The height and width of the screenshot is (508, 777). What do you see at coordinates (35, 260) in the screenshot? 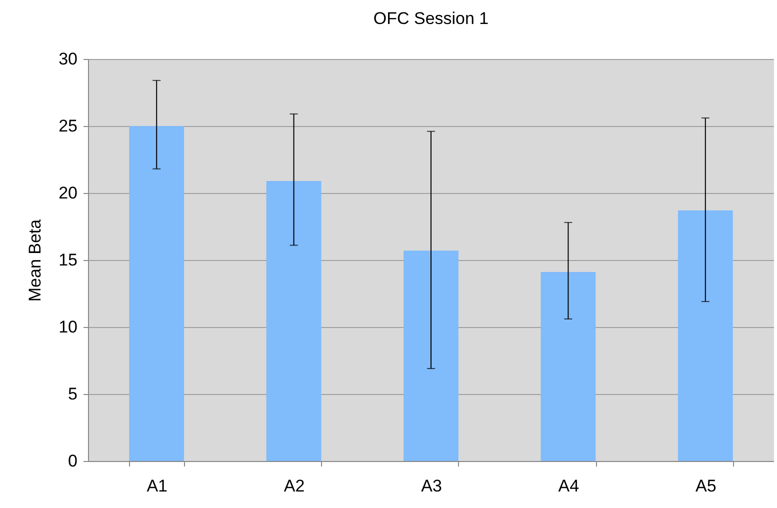
I see `y-axis-title: Mean Beta` at bounding box center [35, 260].